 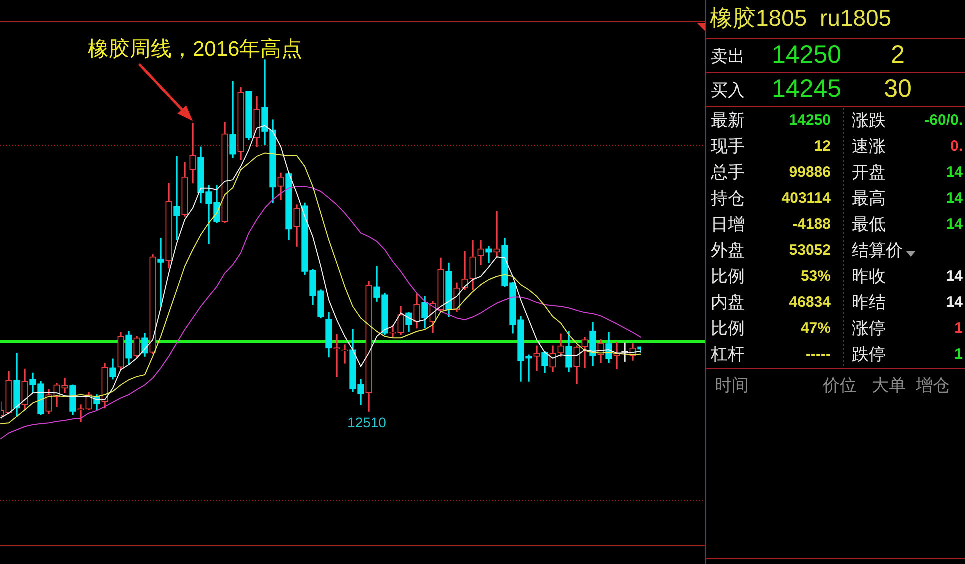 I want to click on text: 结算价, so click(x=877, y=251).